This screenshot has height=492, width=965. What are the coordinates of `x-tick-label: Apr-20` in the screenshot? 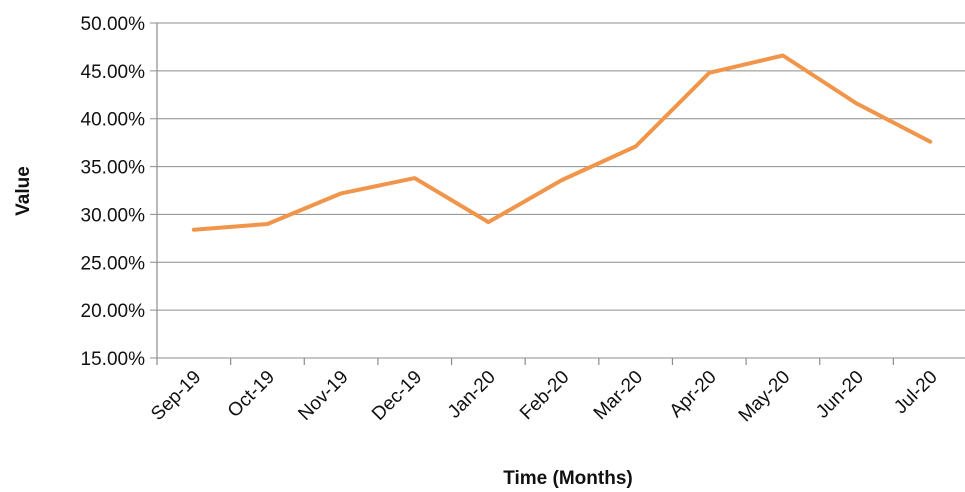 It's located at (693, 394).